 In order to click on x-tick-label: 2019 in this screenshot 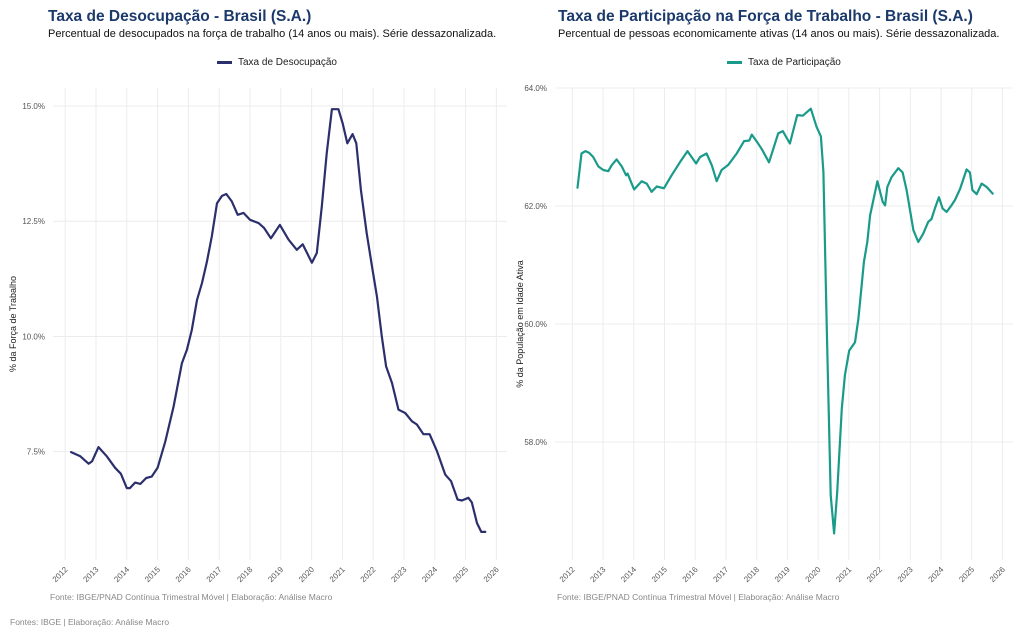, I will do `click(782, 574)`.